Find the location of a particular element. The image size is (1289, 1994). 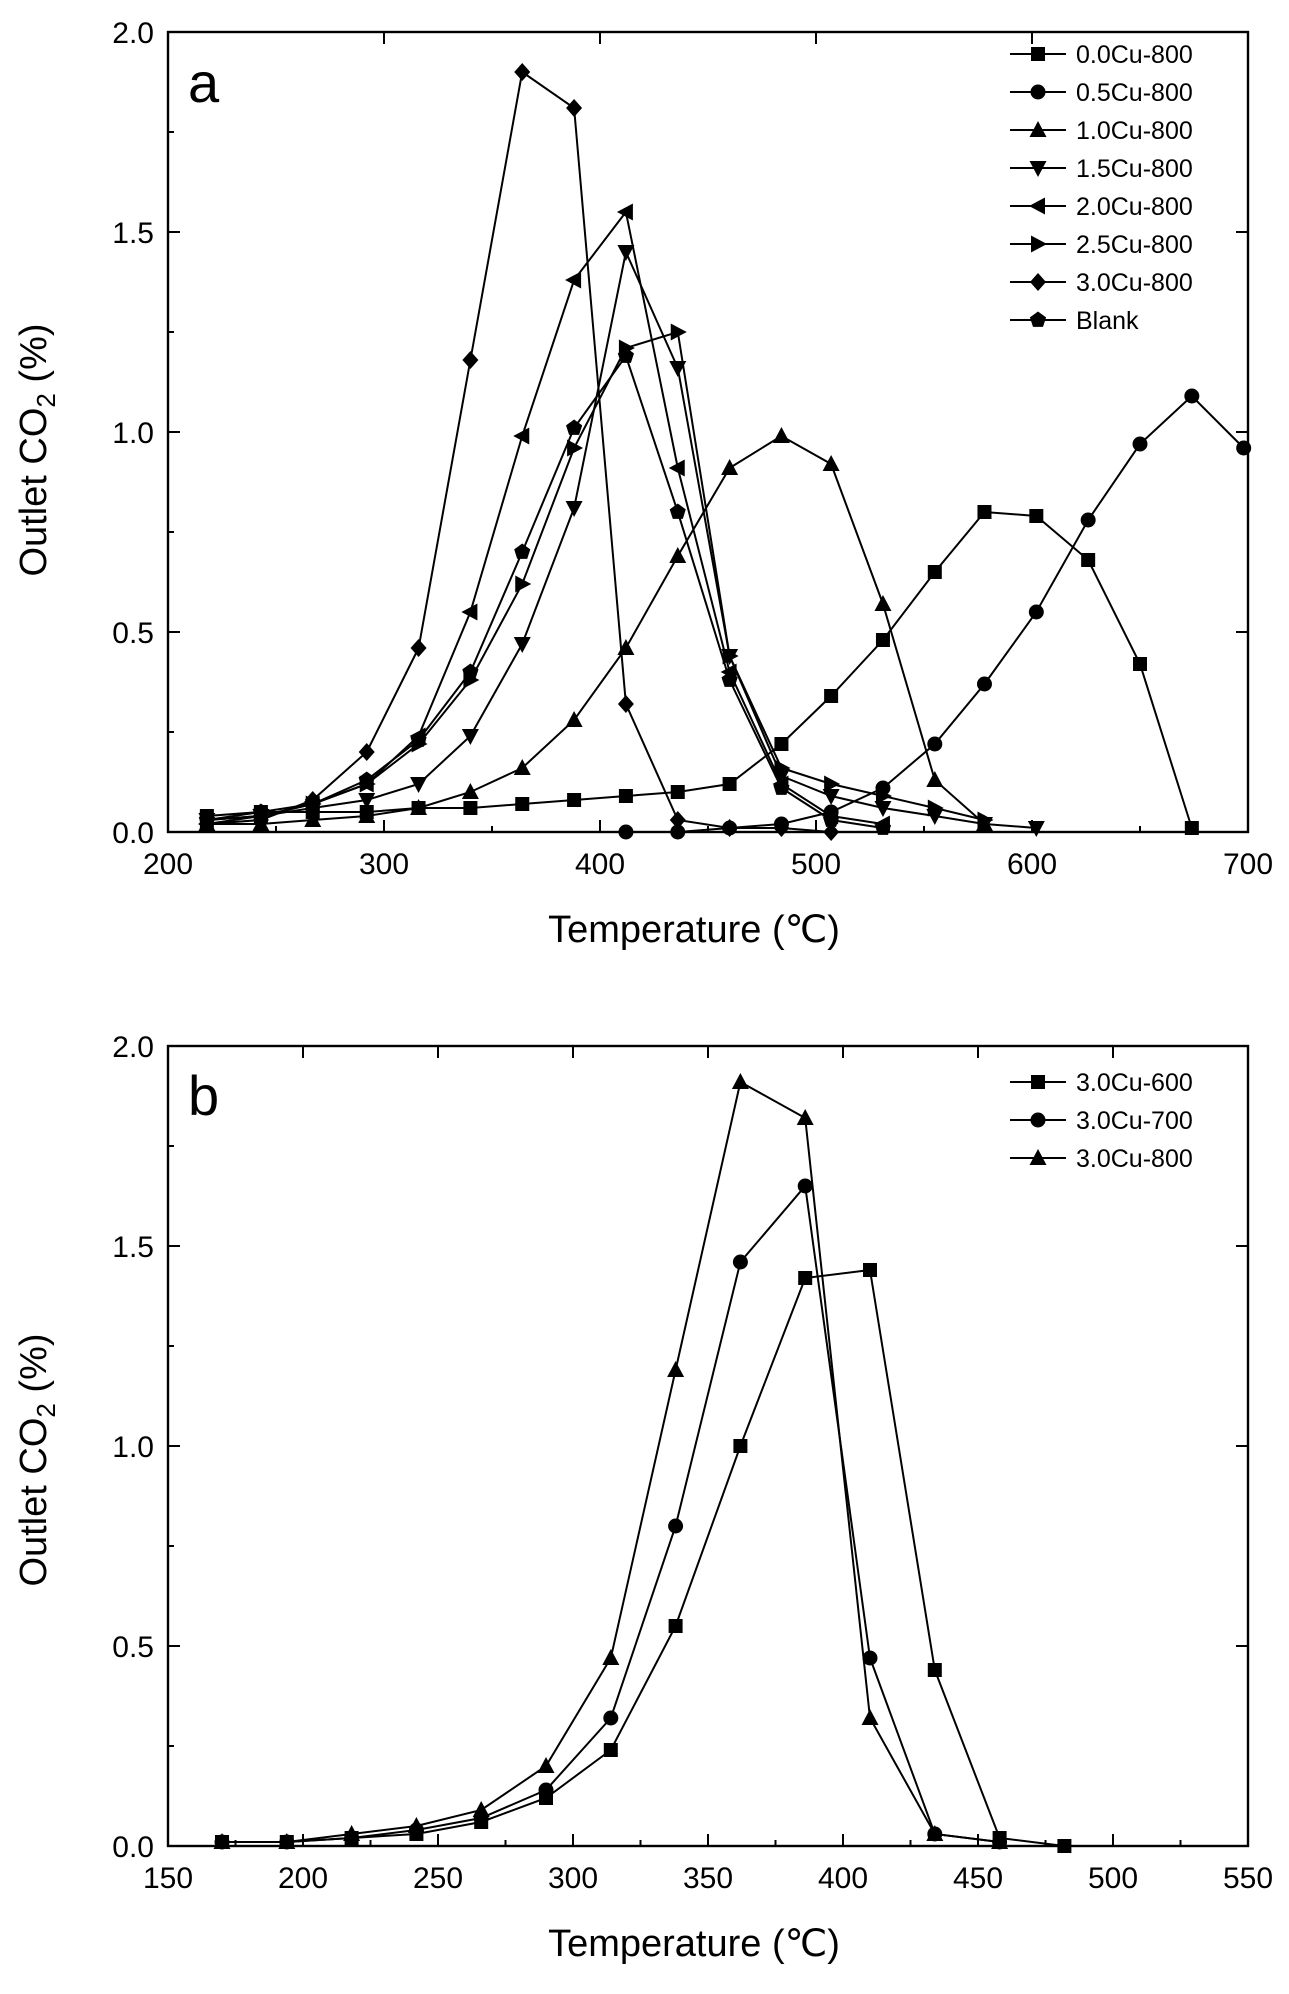

panel-a-y-tick-label: 0.5 is located at coordinates (133, 633).